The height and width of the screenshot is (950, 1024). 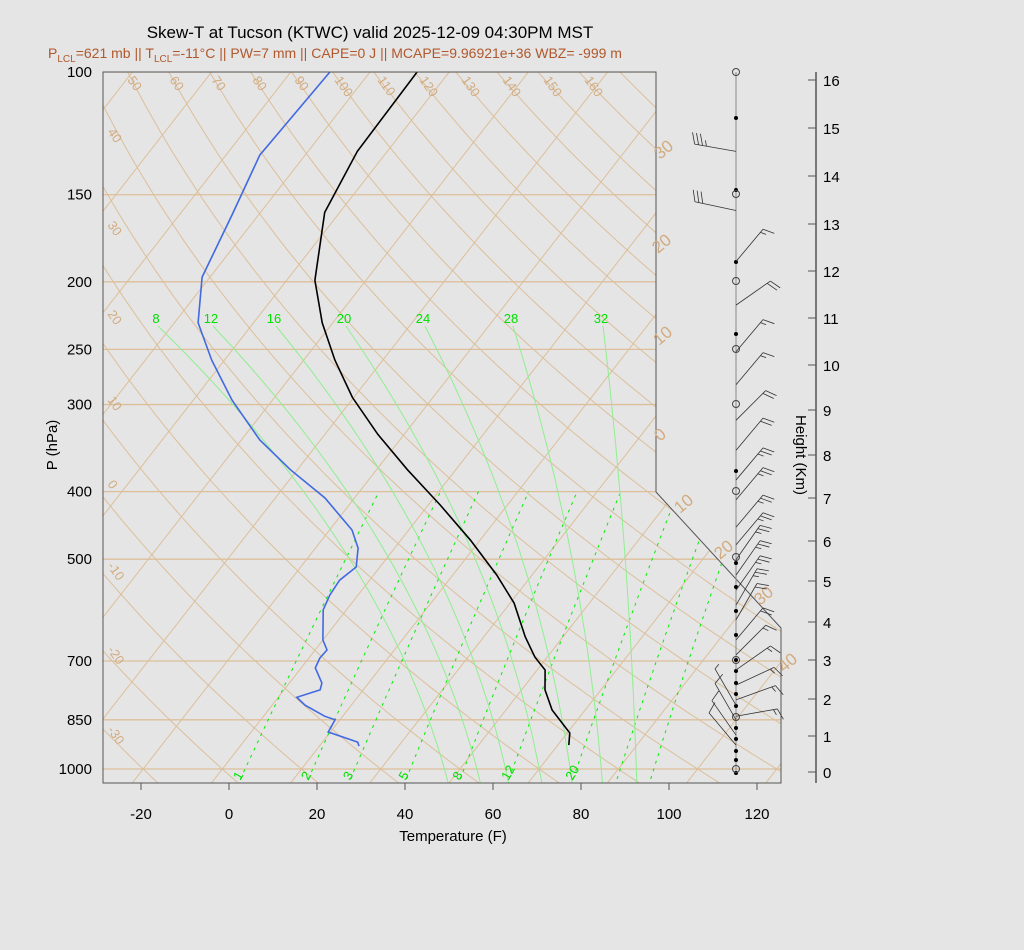 I want to click on dry-adiabat-label: 20, so click(x=115, y=317).